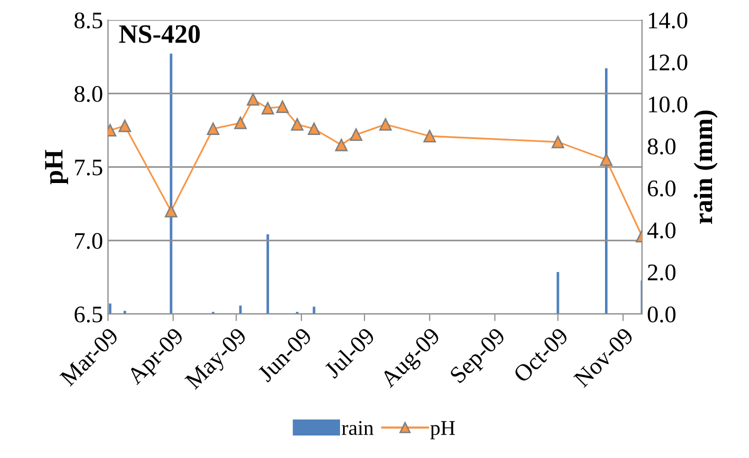 The width and height of the screenshot is (749, 458). Describe the element at coordinates (668, 62) in the screenshot. I see `y2-tick-label: 12.0` at that location.